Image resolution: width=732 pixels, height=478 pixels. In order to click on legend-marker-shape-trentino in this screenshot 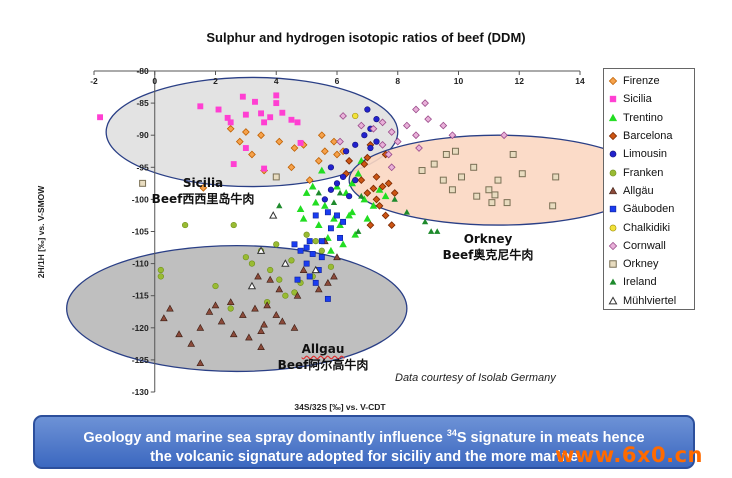, I will do `click(613, 117)`.